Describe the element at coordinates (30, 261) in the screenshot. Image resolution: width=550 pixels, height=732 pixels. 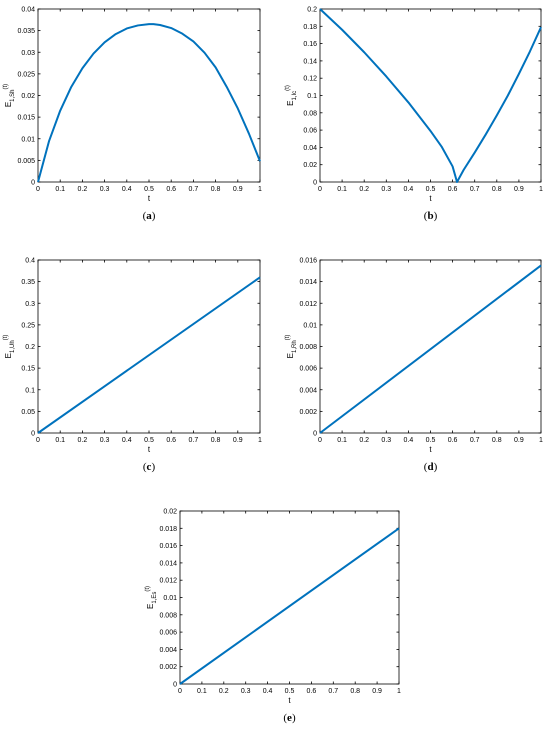
I see `y-tick-label: 0.4` at that location.